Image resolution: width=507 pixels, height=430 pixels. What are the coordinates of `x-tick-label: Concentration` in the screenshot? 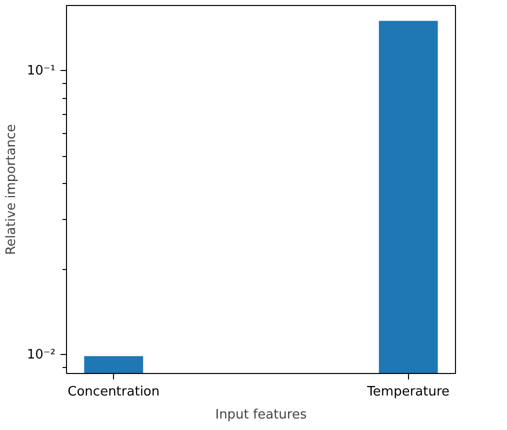 It's located at (114, 392).